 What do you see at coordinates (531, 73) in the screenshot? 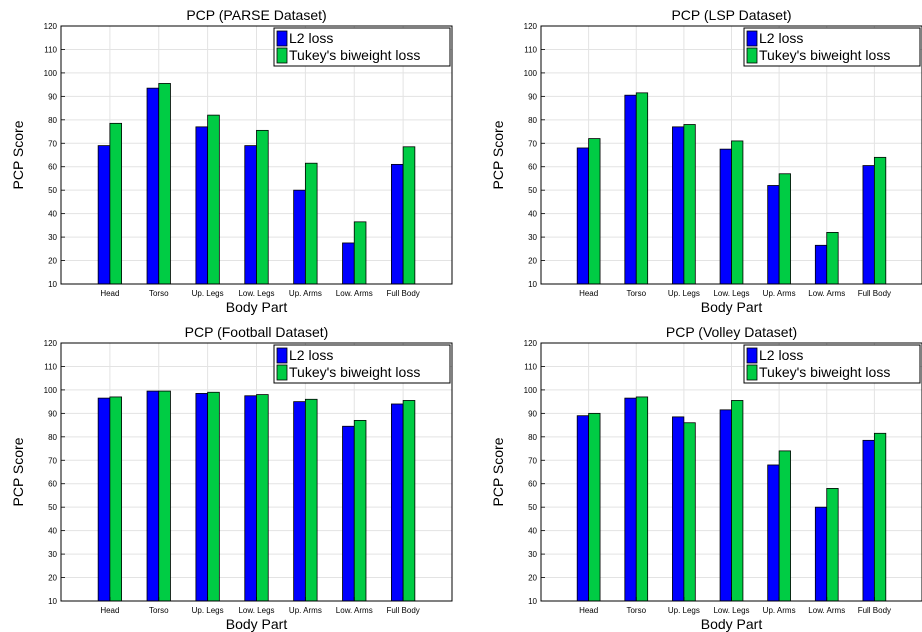
I see `y-tick-label: 100` at bounding box center [531, 73].